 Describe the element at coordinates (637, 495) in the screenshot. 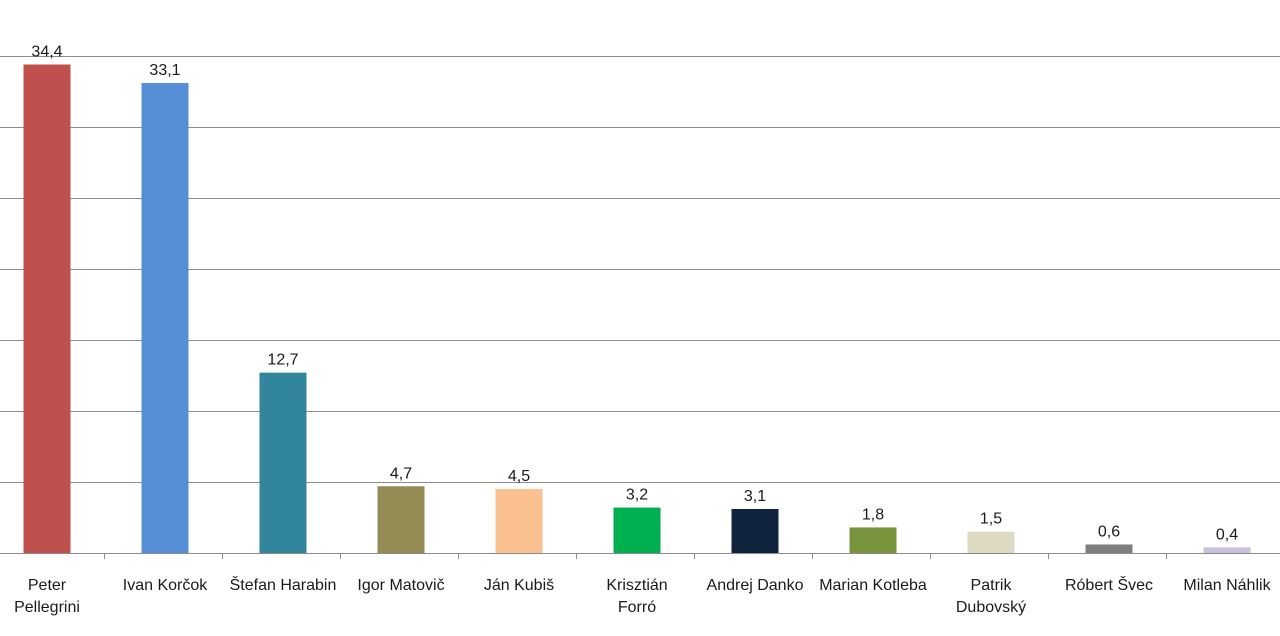

I see `data-label: 3,2` at that location.